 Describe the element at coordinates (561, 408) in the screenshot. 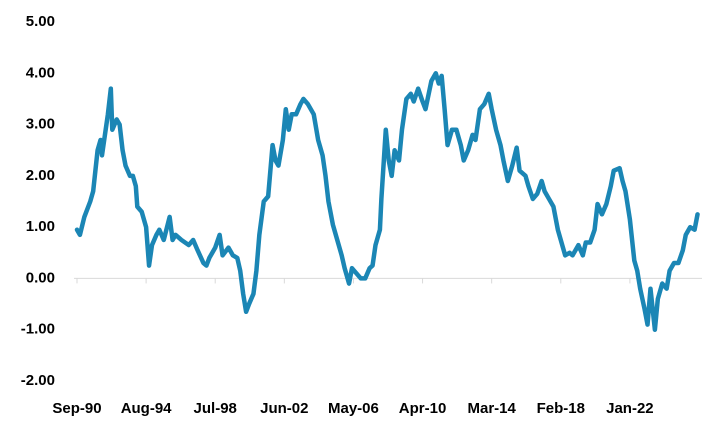

I see `x-tick-label: Feb-18` at that location.